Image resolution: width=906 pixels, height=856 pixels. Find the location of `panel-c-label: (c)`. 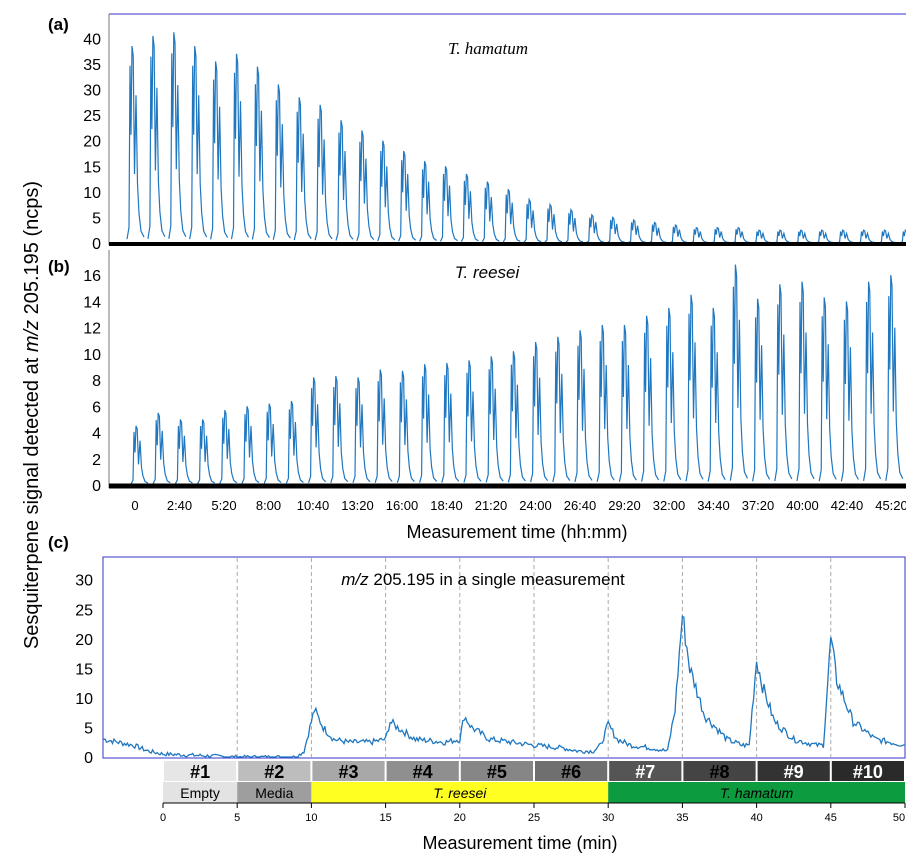

panel-c-label: (c) is located at coordinates (58, 542).